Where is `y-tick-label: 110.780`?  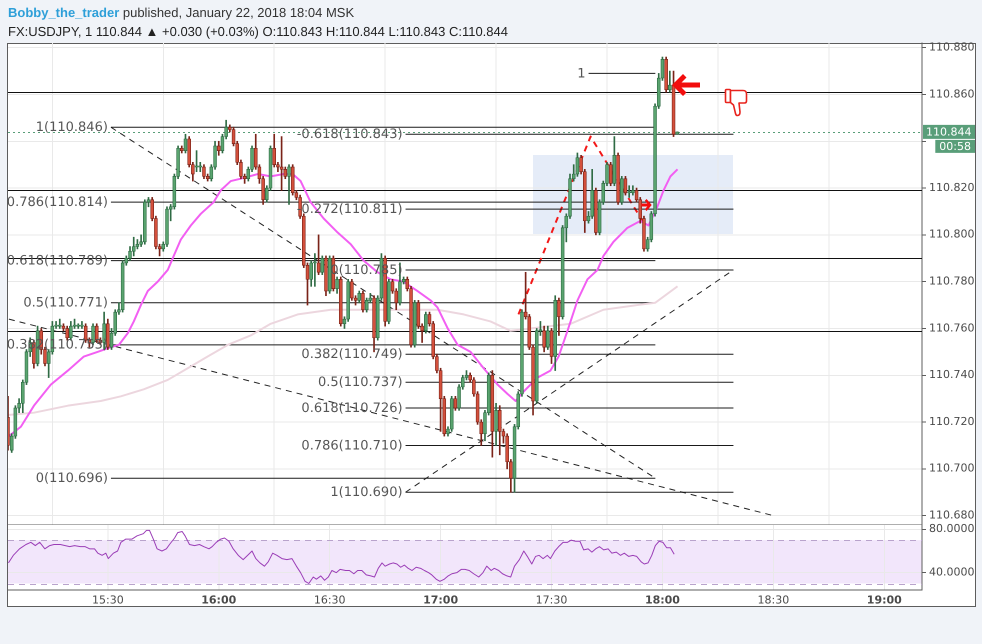 y-tick-label: 110.780 is located at coordinates (951, 281).